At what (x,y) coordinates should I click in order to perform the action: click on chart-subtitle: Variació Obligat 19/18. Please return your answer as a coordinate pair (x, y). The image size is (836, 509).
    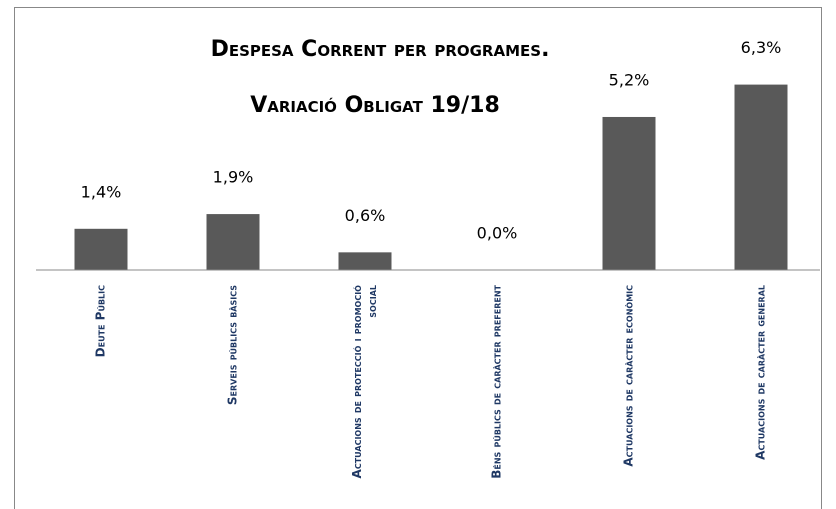
    Looking at the image, I should click on (375, 105).